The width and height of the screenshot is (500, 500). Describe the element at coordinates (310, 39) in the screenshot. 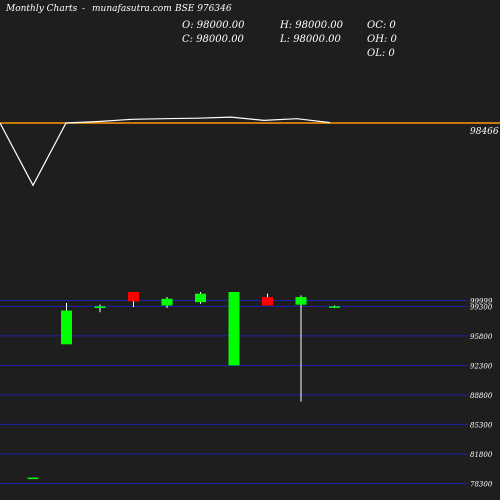

I see `low-value: L: 98000.00` at that location.